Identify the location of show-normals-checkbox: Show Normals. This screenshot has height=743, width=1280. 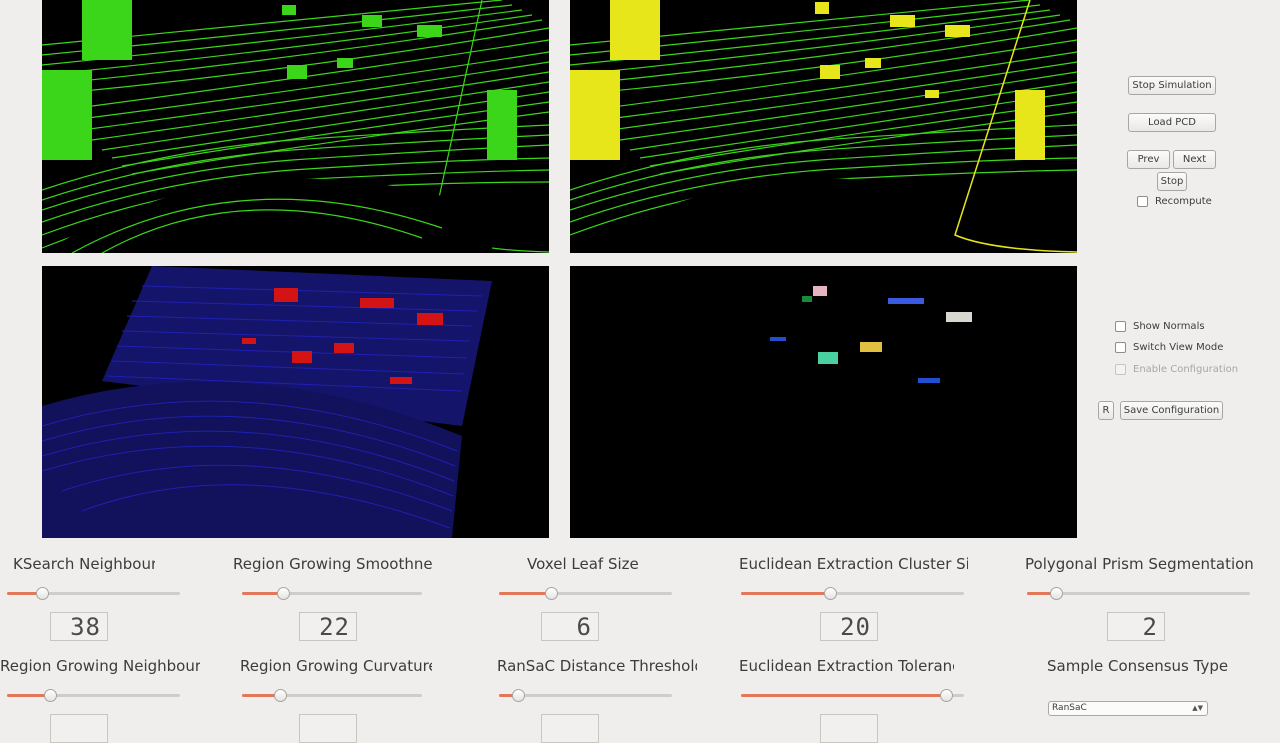
(1160, 326).